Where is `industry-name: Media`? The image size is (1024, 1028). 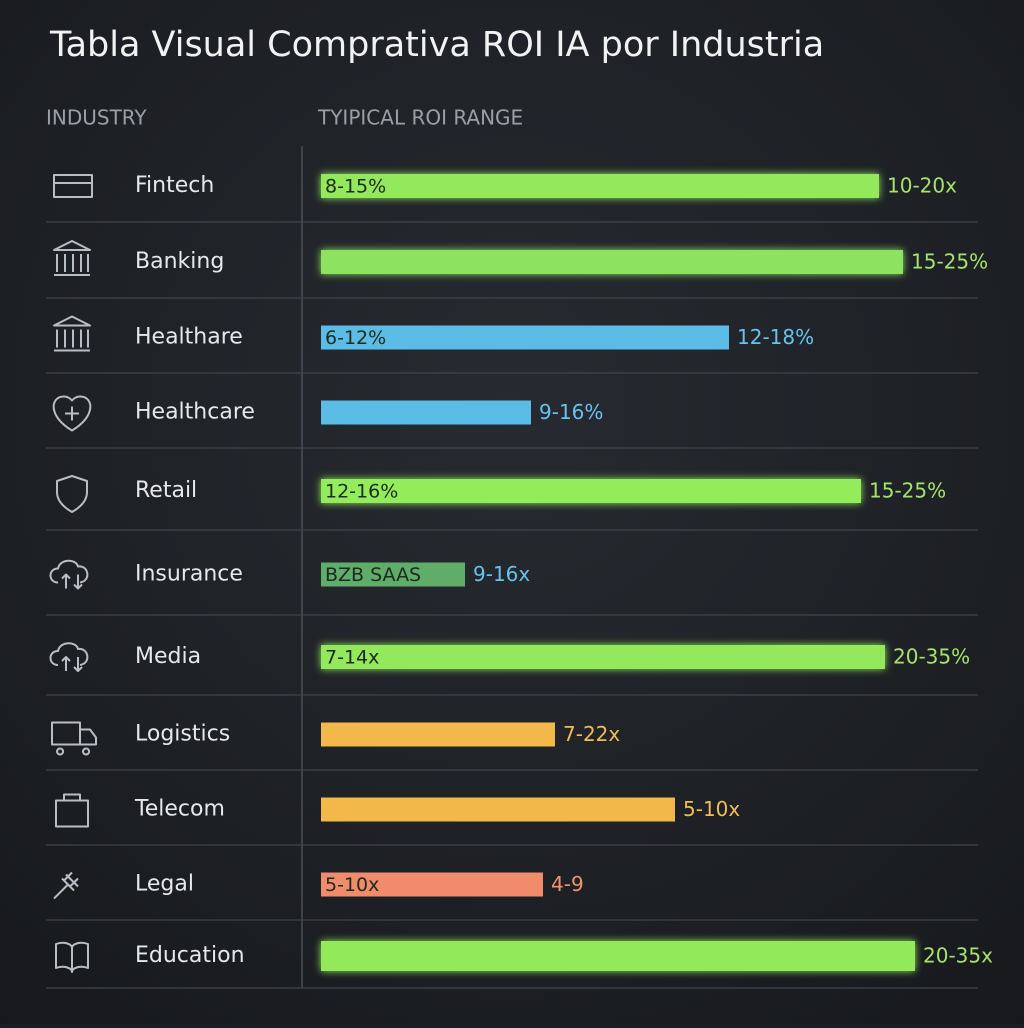 industry-name: Media is located at coordinates (168, 656).